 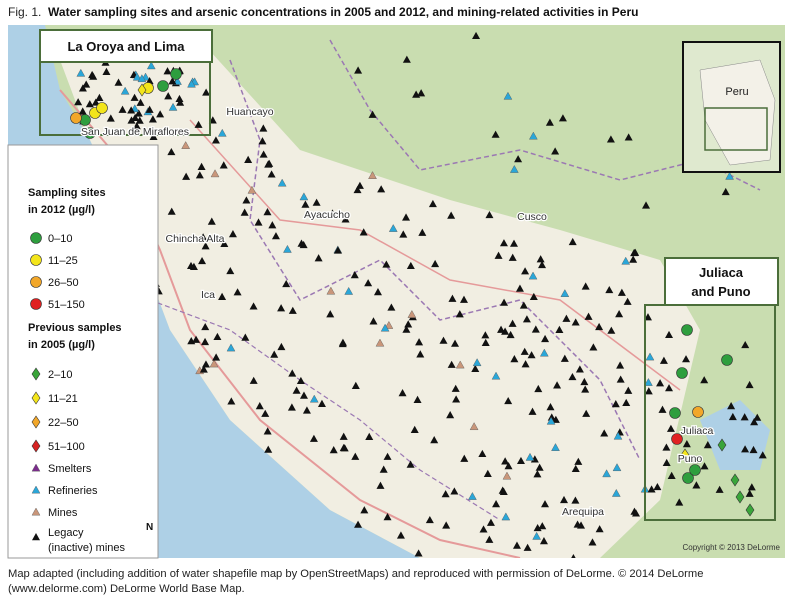 I want to click on place-label: Juliaca, so click(x=697, y=431).